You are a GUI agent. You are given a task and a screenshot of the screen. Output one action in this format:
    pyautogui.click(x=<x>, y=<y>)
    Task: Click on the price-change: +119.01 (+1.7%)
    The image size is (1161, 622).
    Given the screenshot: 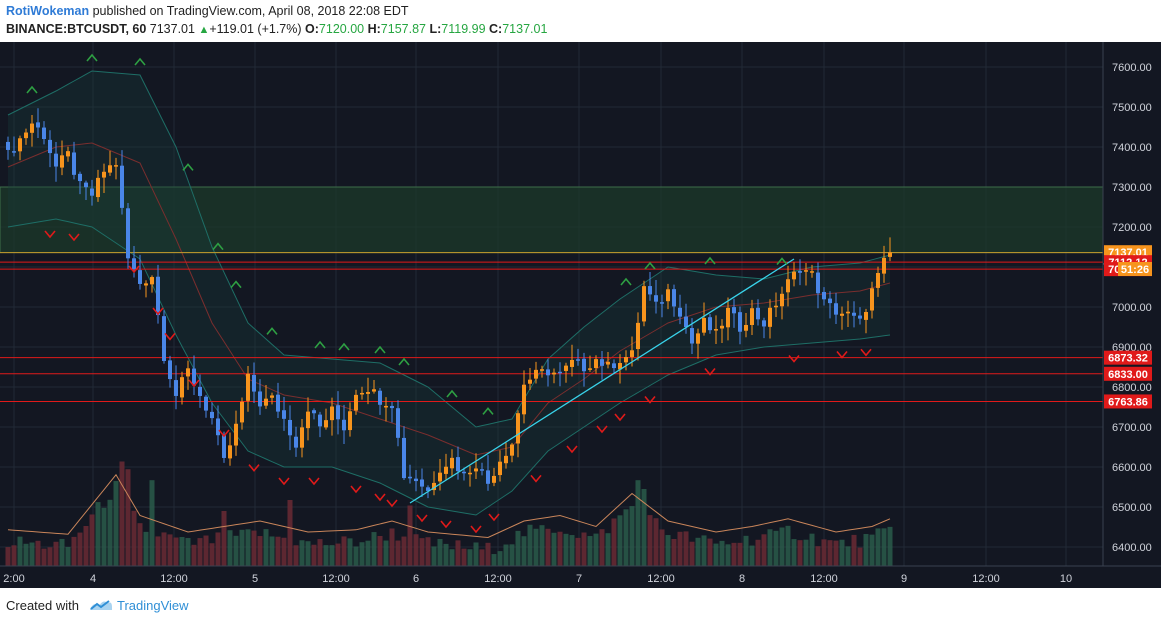 What is the action you would take?
    pyautogui.click(x=255, y=29)
    